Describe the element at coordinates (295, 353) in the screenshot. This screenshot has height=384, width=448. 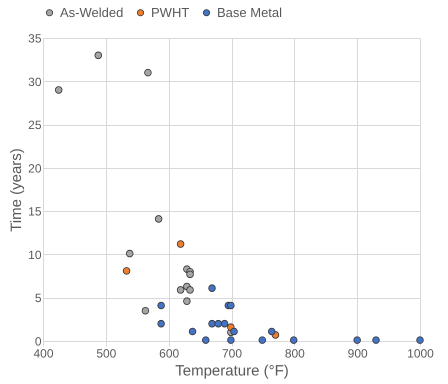
I see `x-tick-label: 800` at that location.